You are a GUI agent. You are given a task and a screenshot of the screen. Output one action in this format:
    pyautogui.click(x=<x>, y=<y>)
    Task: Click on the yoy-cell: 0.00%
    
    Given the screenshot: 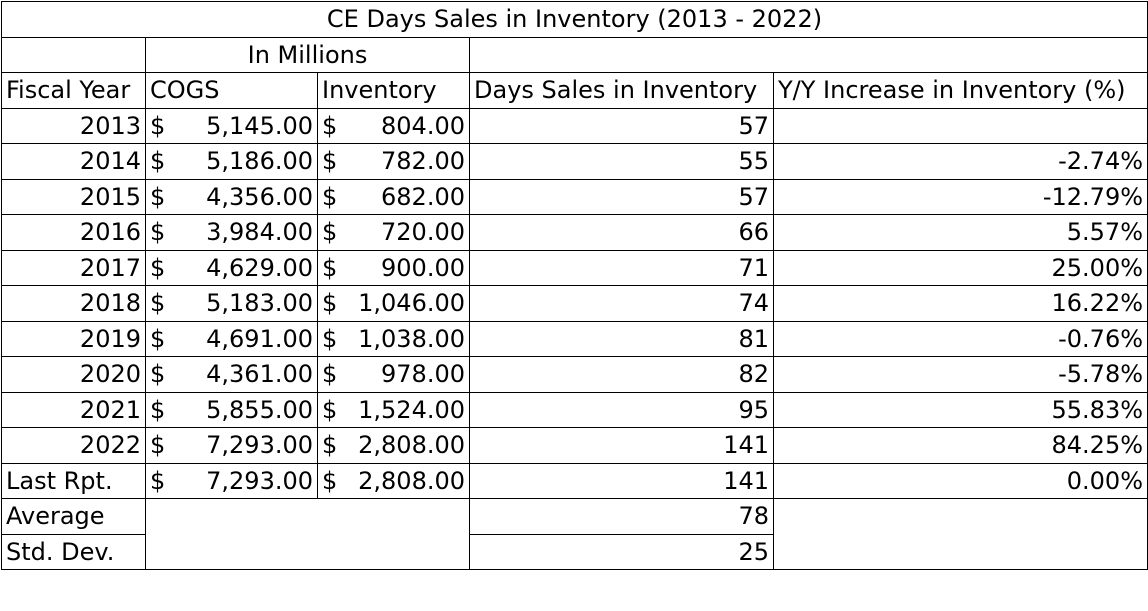 What is the action you would take?
    pyautogui.click(x=960, y=480)
    